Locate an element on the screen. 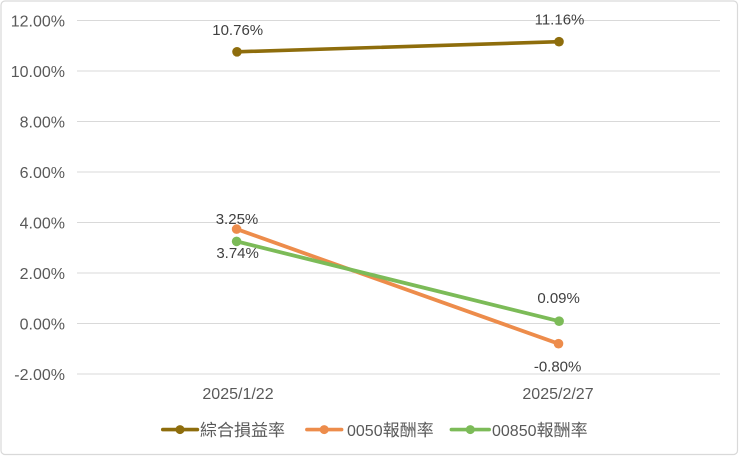  svg-text: 11.16% is located at coordinates (560, 20).